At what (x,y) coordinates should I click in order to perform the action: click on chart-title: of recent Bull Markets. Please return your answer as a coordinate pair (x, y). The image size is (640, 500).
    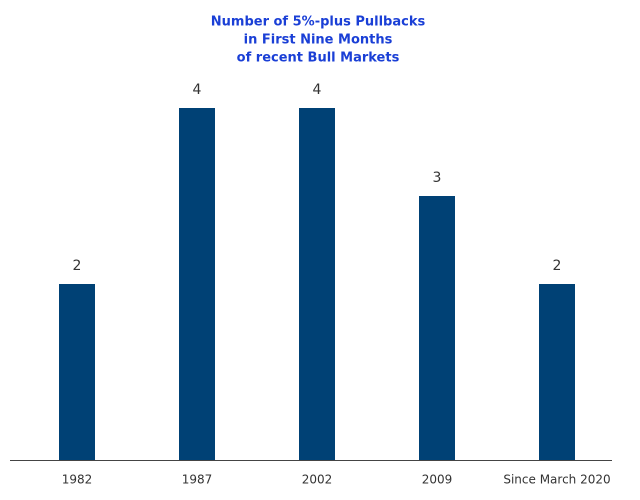
    Looking at the image, I should click on (318, 58).